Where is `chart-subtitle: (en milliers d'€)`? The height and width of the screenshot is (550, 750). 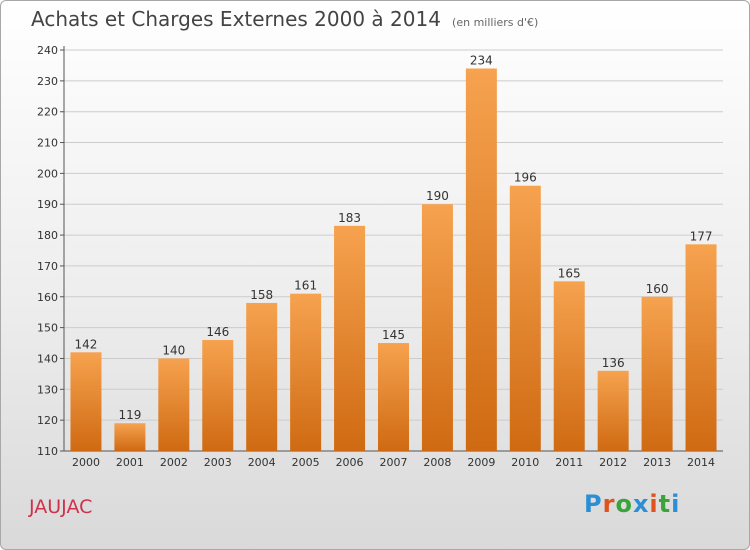
chart-subtitle: (en milliers d'€) is located at coordinates (495, 22).